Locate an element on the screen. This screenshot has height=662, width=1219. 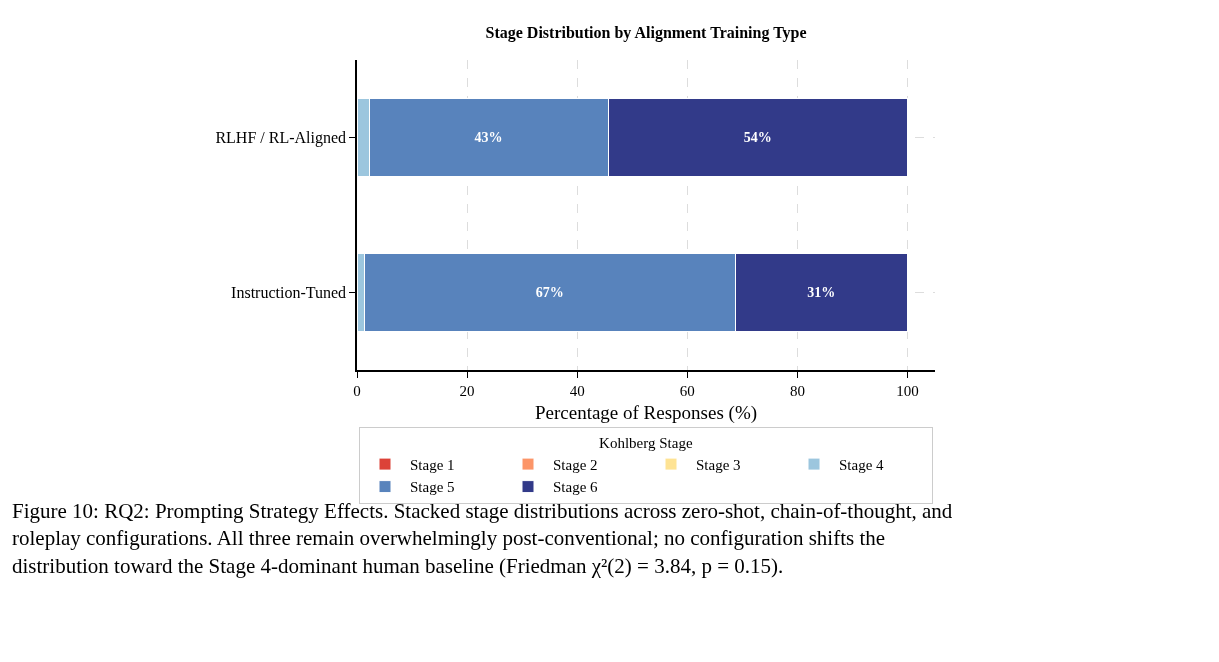
legend-label: Stage 1 is located at coordinates (432, 464).